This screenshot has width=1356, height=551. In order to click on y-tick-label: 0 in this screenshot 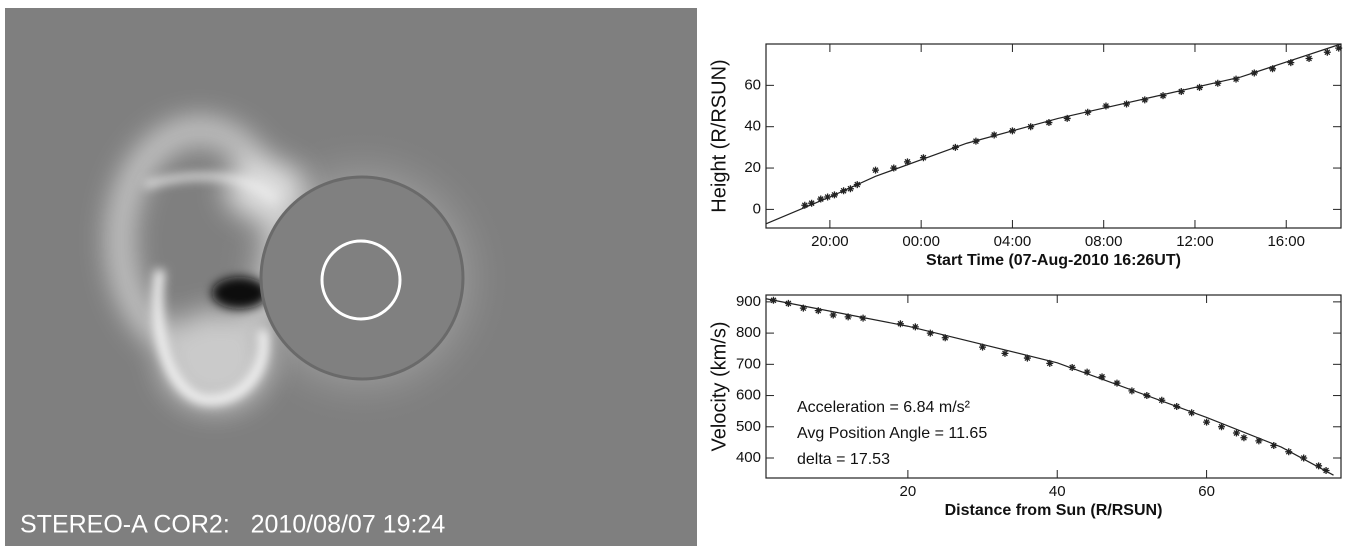, I will do `click(757, 208)`.